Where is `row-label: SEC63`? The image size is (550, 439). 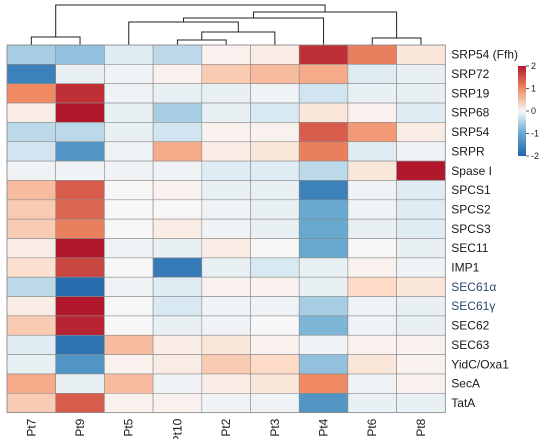
row-label: SEC63 is located at coordinates (470, 345).